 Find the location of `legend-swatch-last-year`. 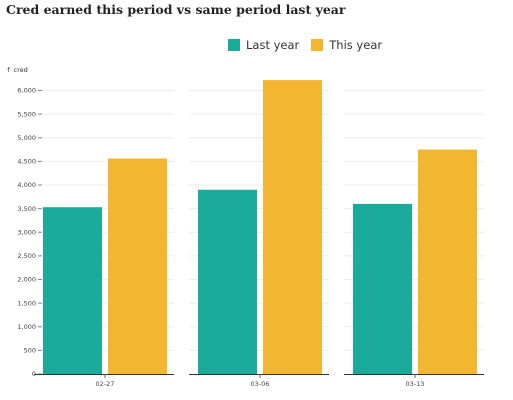

legend-swatch-last-year is located at coordinates (234, 45).